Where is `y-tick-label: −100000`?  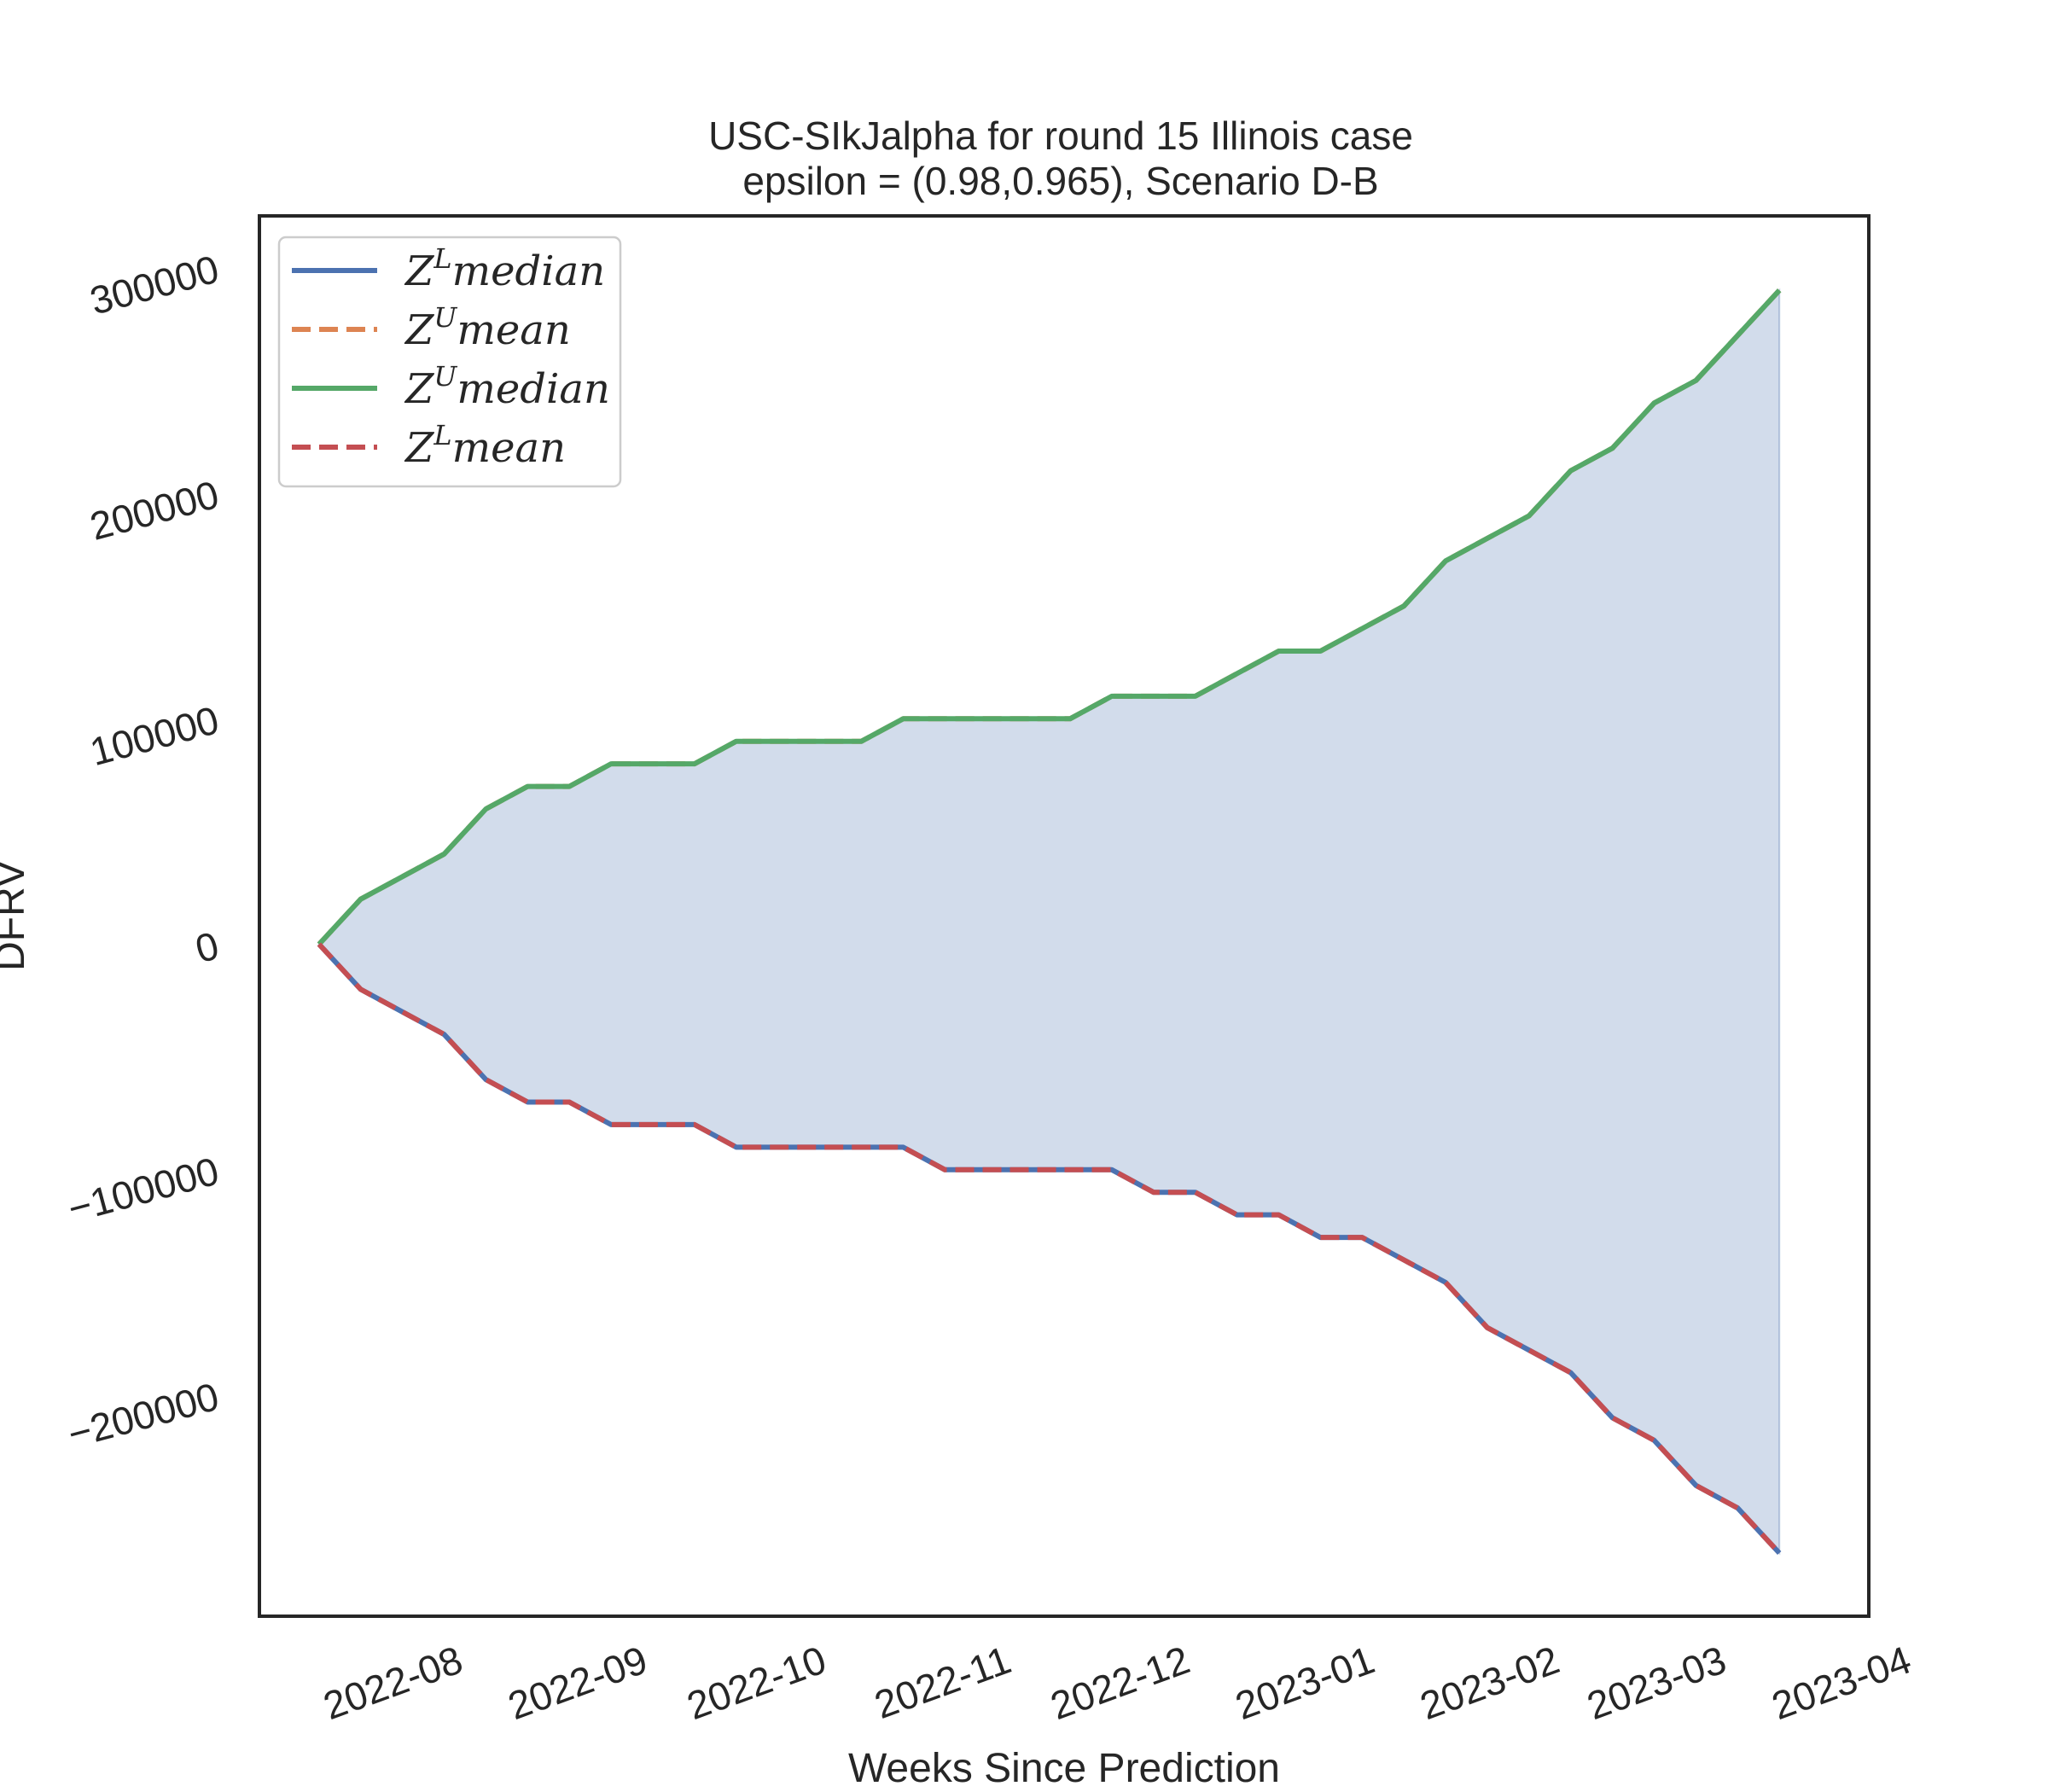 y-tick-label: −100000 is located at coordinates (143, 1190).